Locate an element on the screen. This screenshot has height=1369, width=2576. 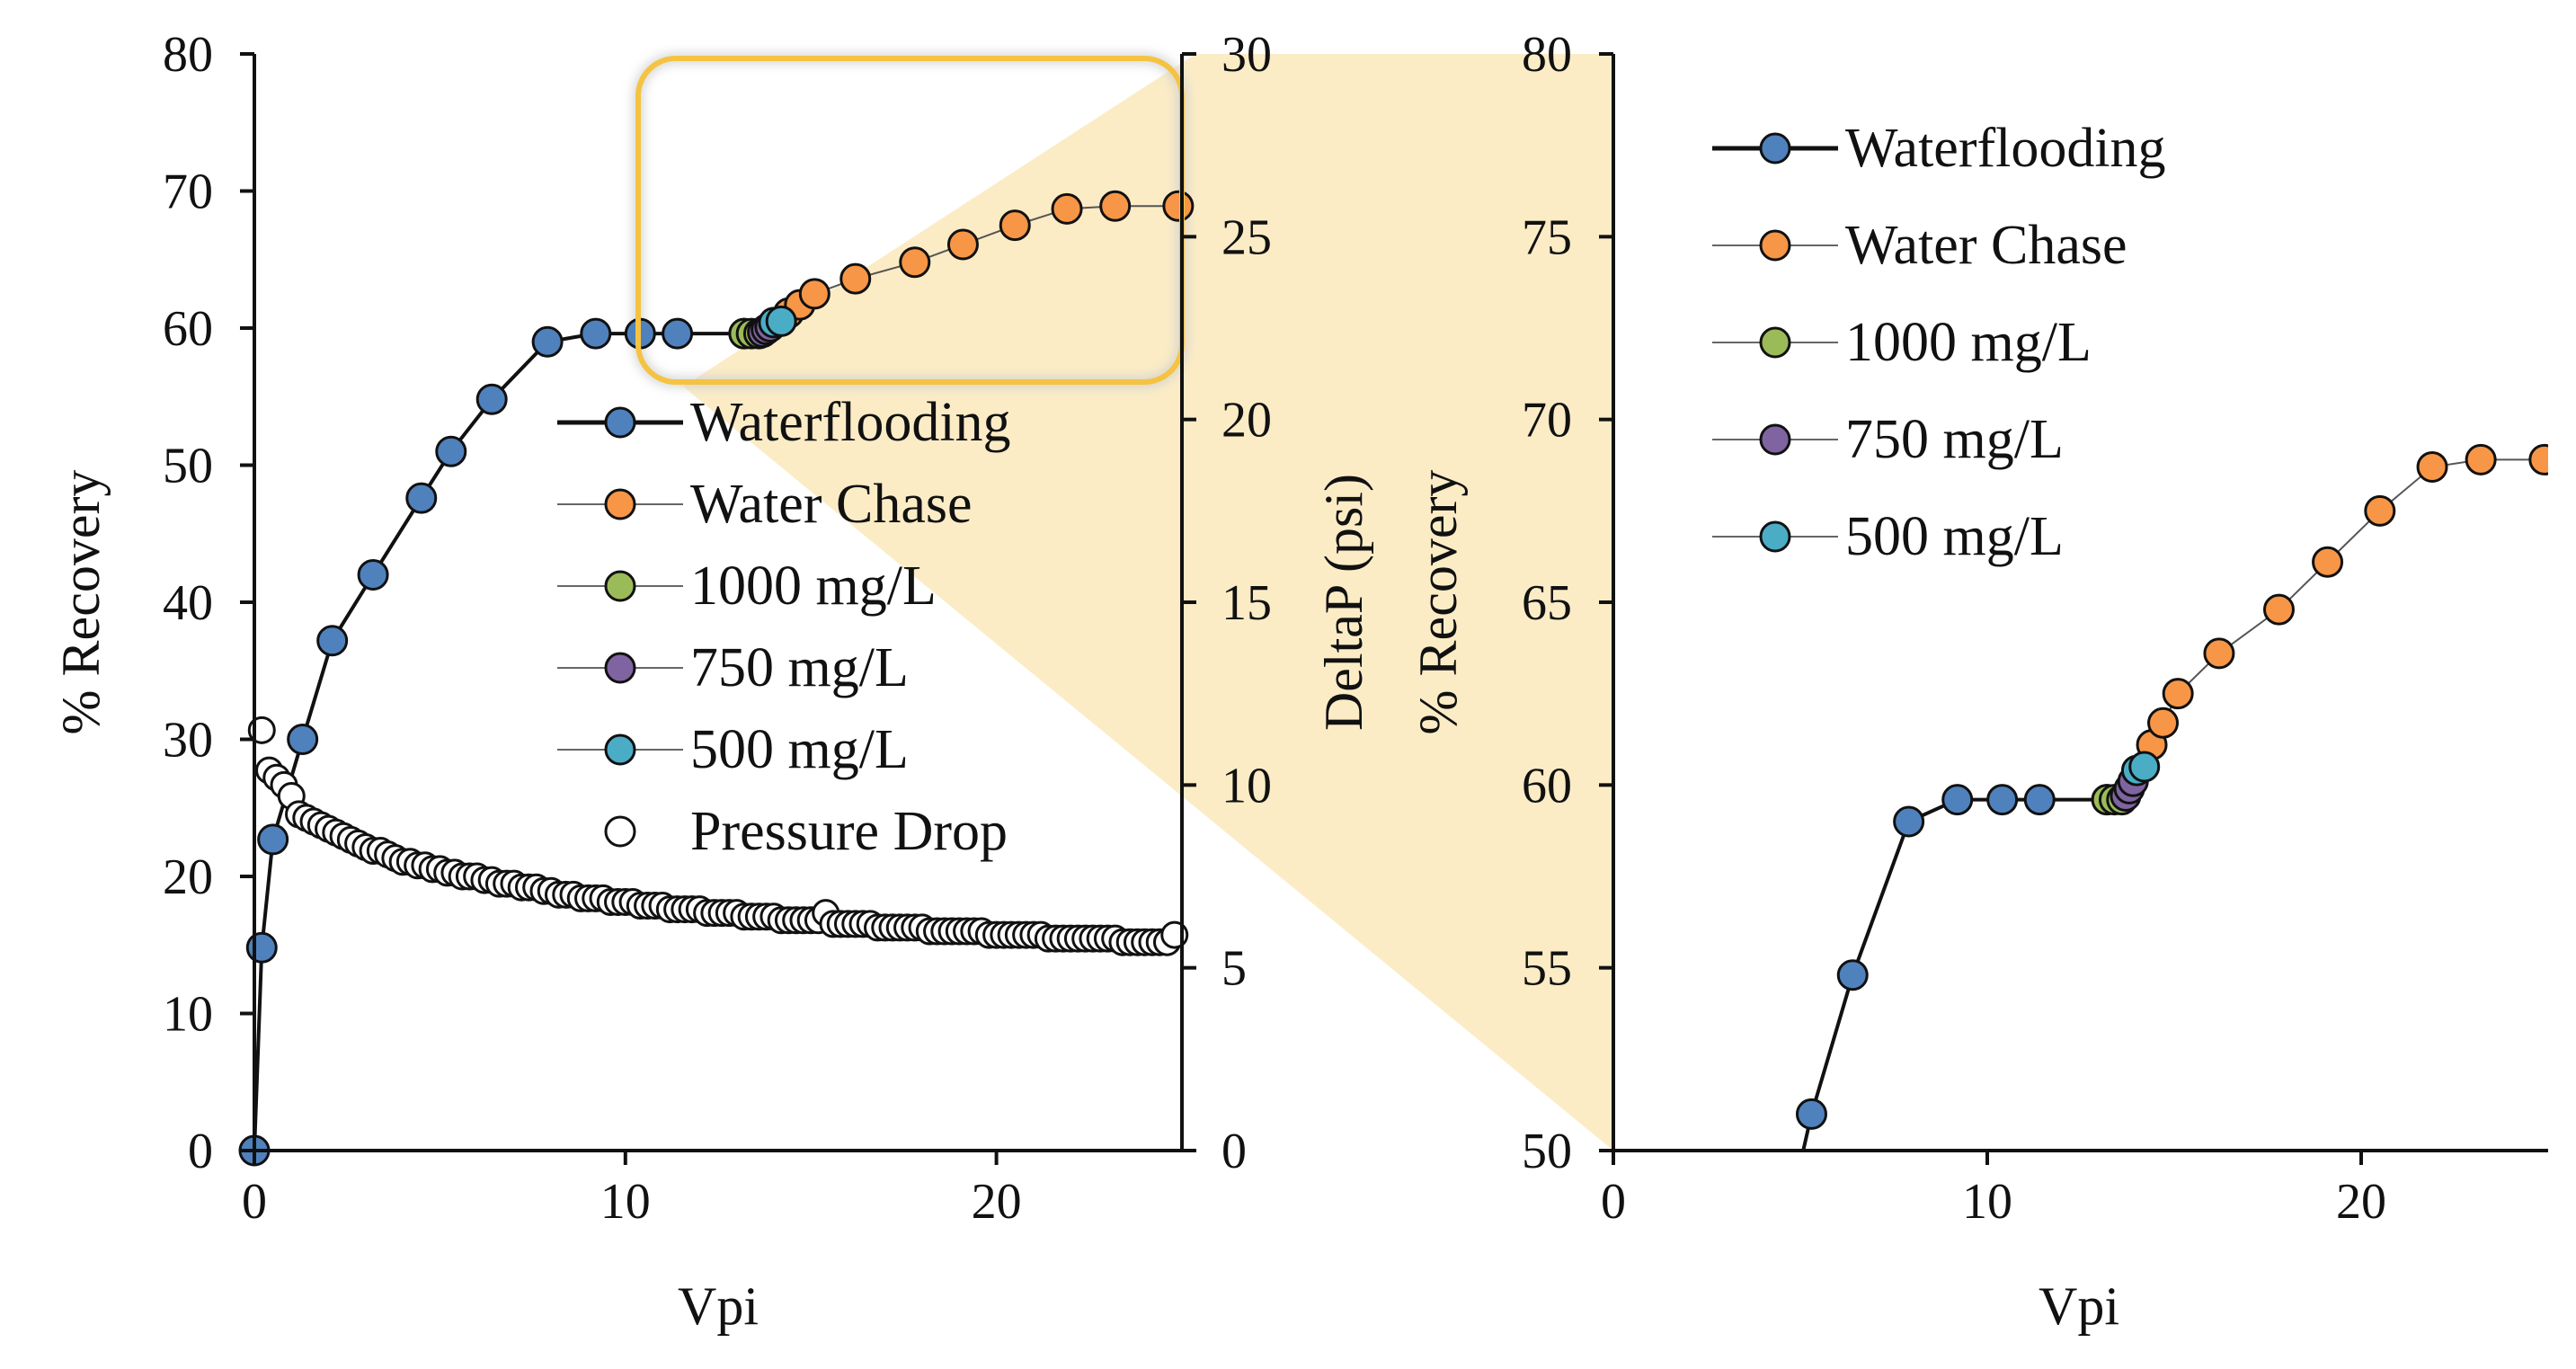
y-tick-label: 75 is located at coordinates (1547, 237).